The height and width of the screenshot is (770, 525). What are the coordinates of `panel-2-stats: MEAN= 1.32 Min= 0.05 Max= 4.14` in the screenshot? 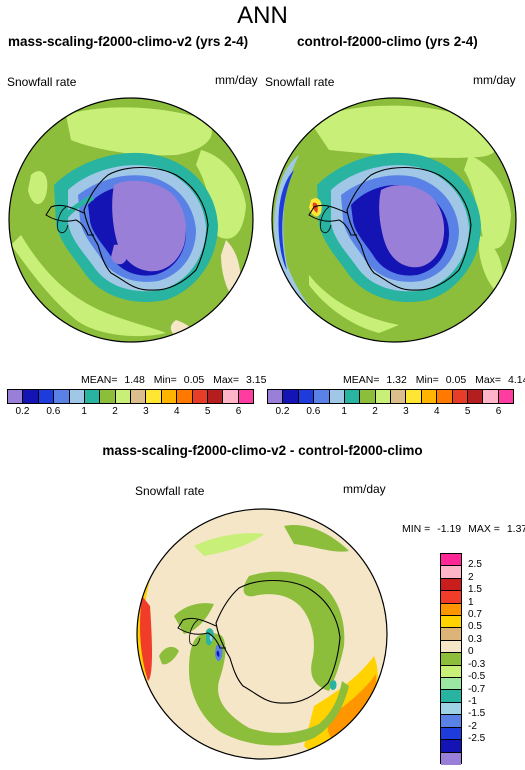 It's located at (434, 380).